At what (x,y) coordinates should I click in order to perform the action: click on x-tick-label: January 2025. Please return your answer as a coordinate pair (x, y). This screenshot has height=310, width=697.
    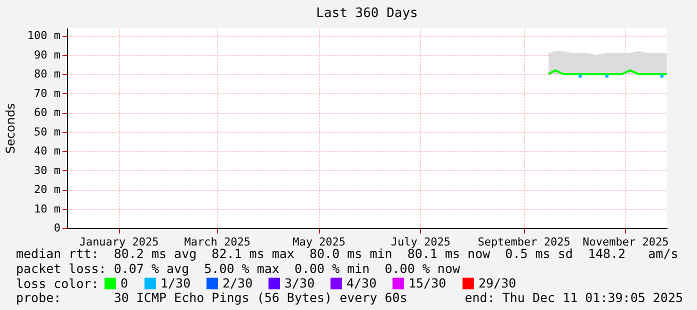
    Looking at the image, I should click on (119, 242).